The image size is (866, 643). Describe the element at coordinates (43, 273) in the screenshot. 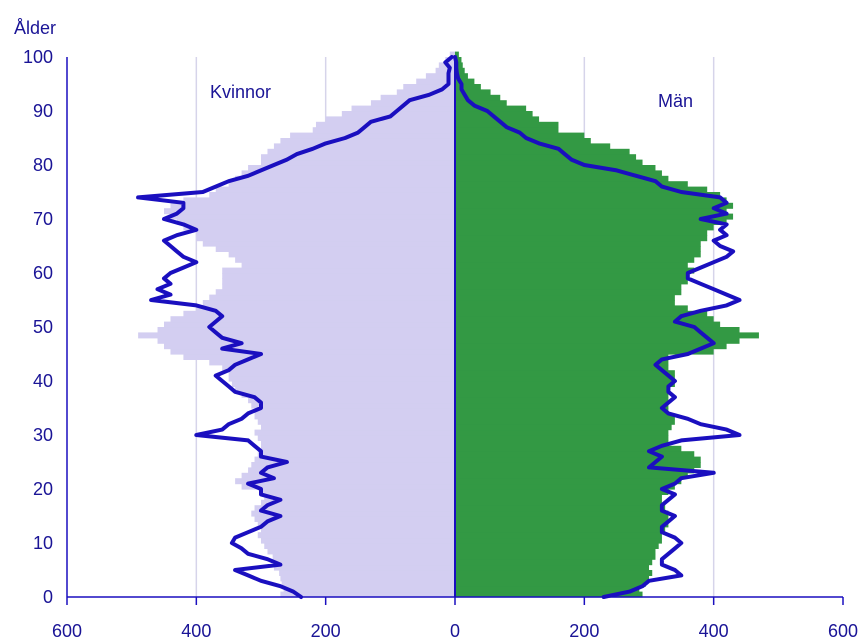

I see `y-tick-label: 60` at that location.